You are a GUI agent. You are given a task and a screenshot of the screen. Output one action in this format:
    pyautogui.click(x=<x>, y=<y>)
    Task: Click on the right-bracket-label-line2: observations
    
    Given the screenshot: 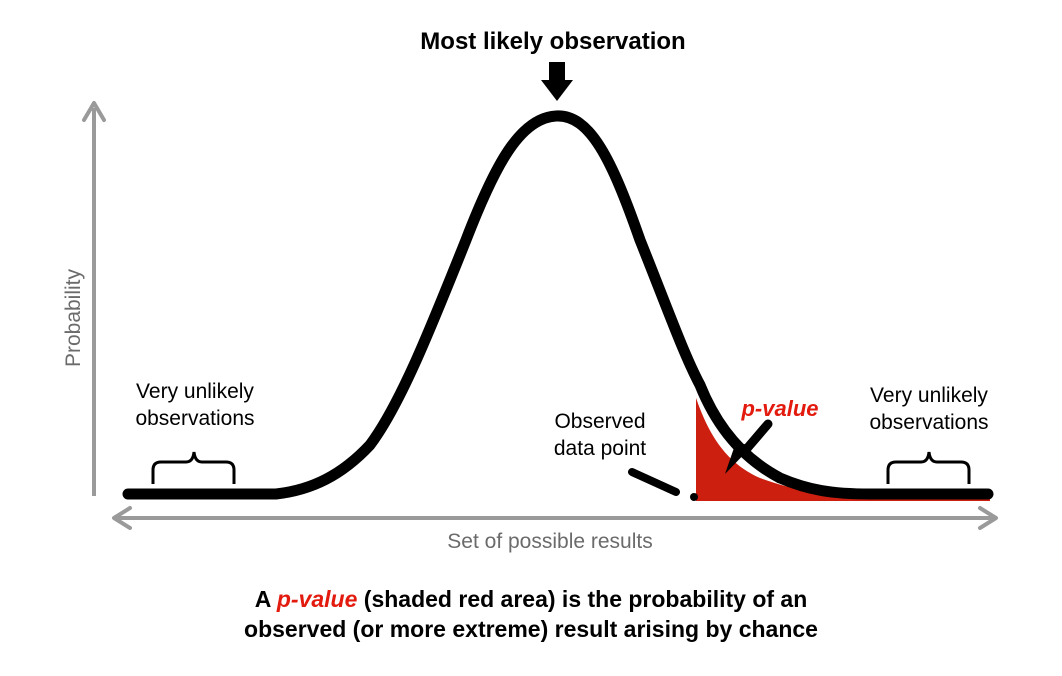 What is the action you would take?
    pyautogui.click(x=928, y=422)
    